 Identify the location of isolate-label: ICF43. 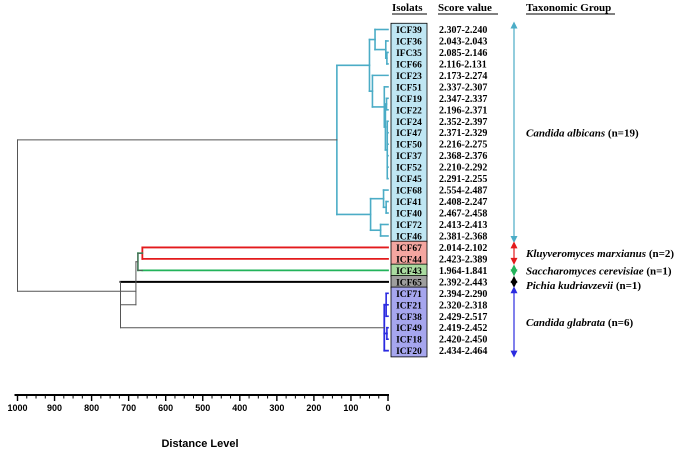
(409, 272).